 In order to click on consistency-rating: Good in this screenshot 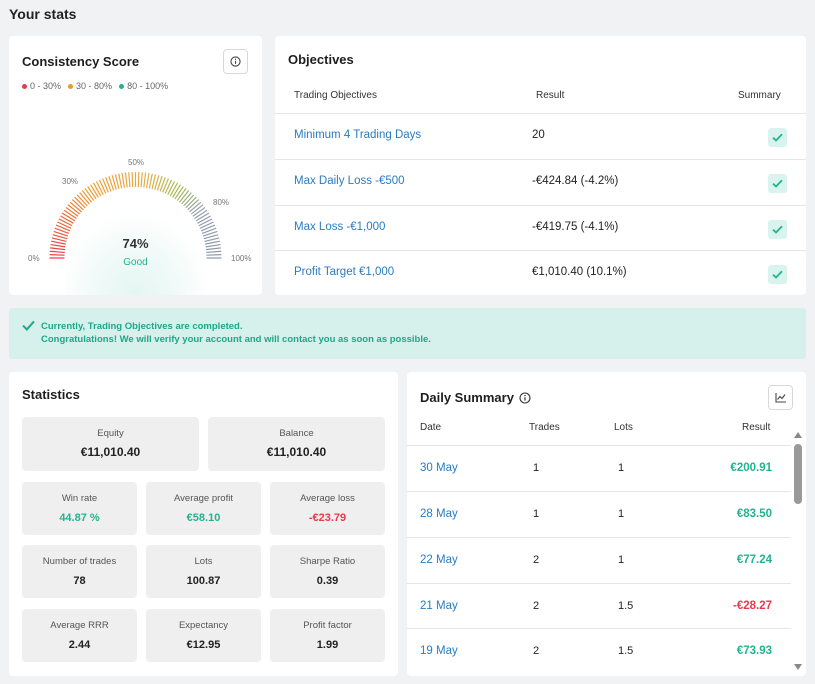, I will do `click(135, 262)`.